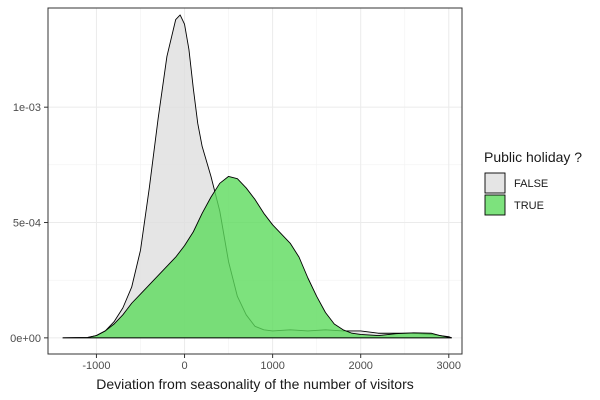  I want to click on legend-swatch-false, so click(495, 183).